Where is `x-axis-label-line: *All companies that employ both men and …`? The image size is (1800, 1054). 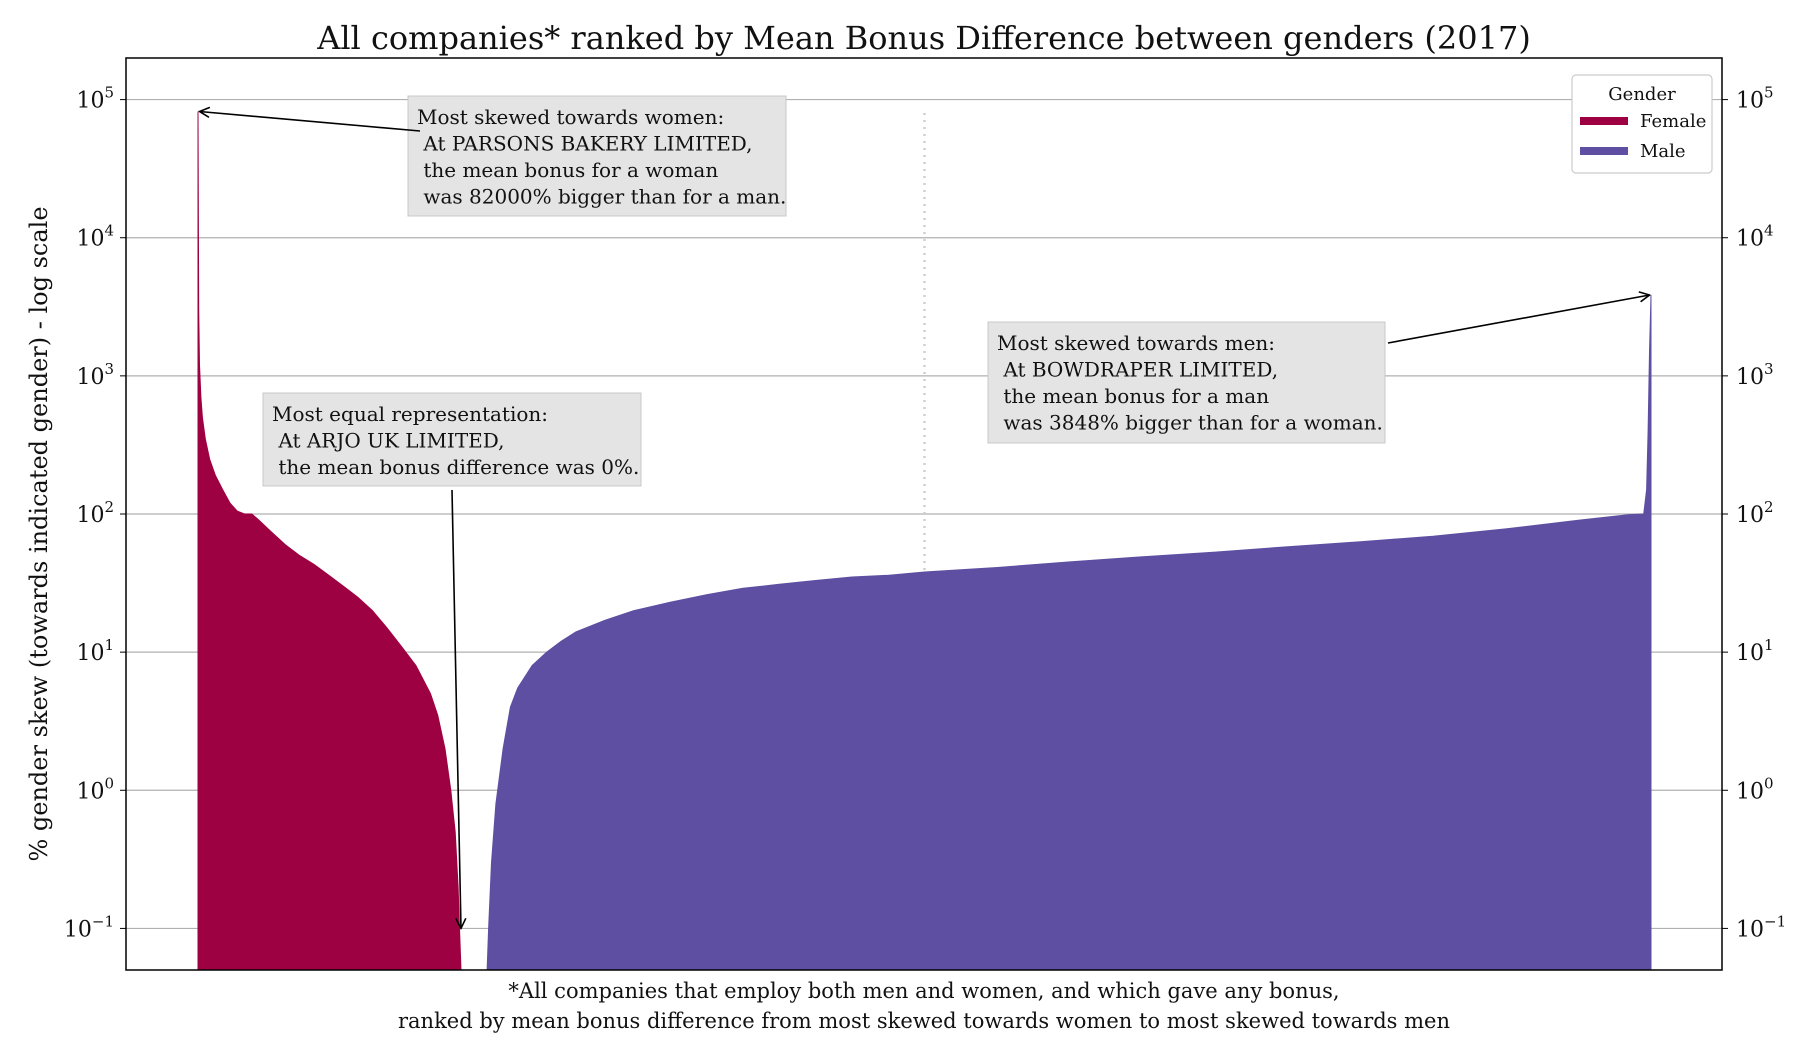 x-axis-label-line: *All companies that employ both men and … is located at coordinates (923, 991).